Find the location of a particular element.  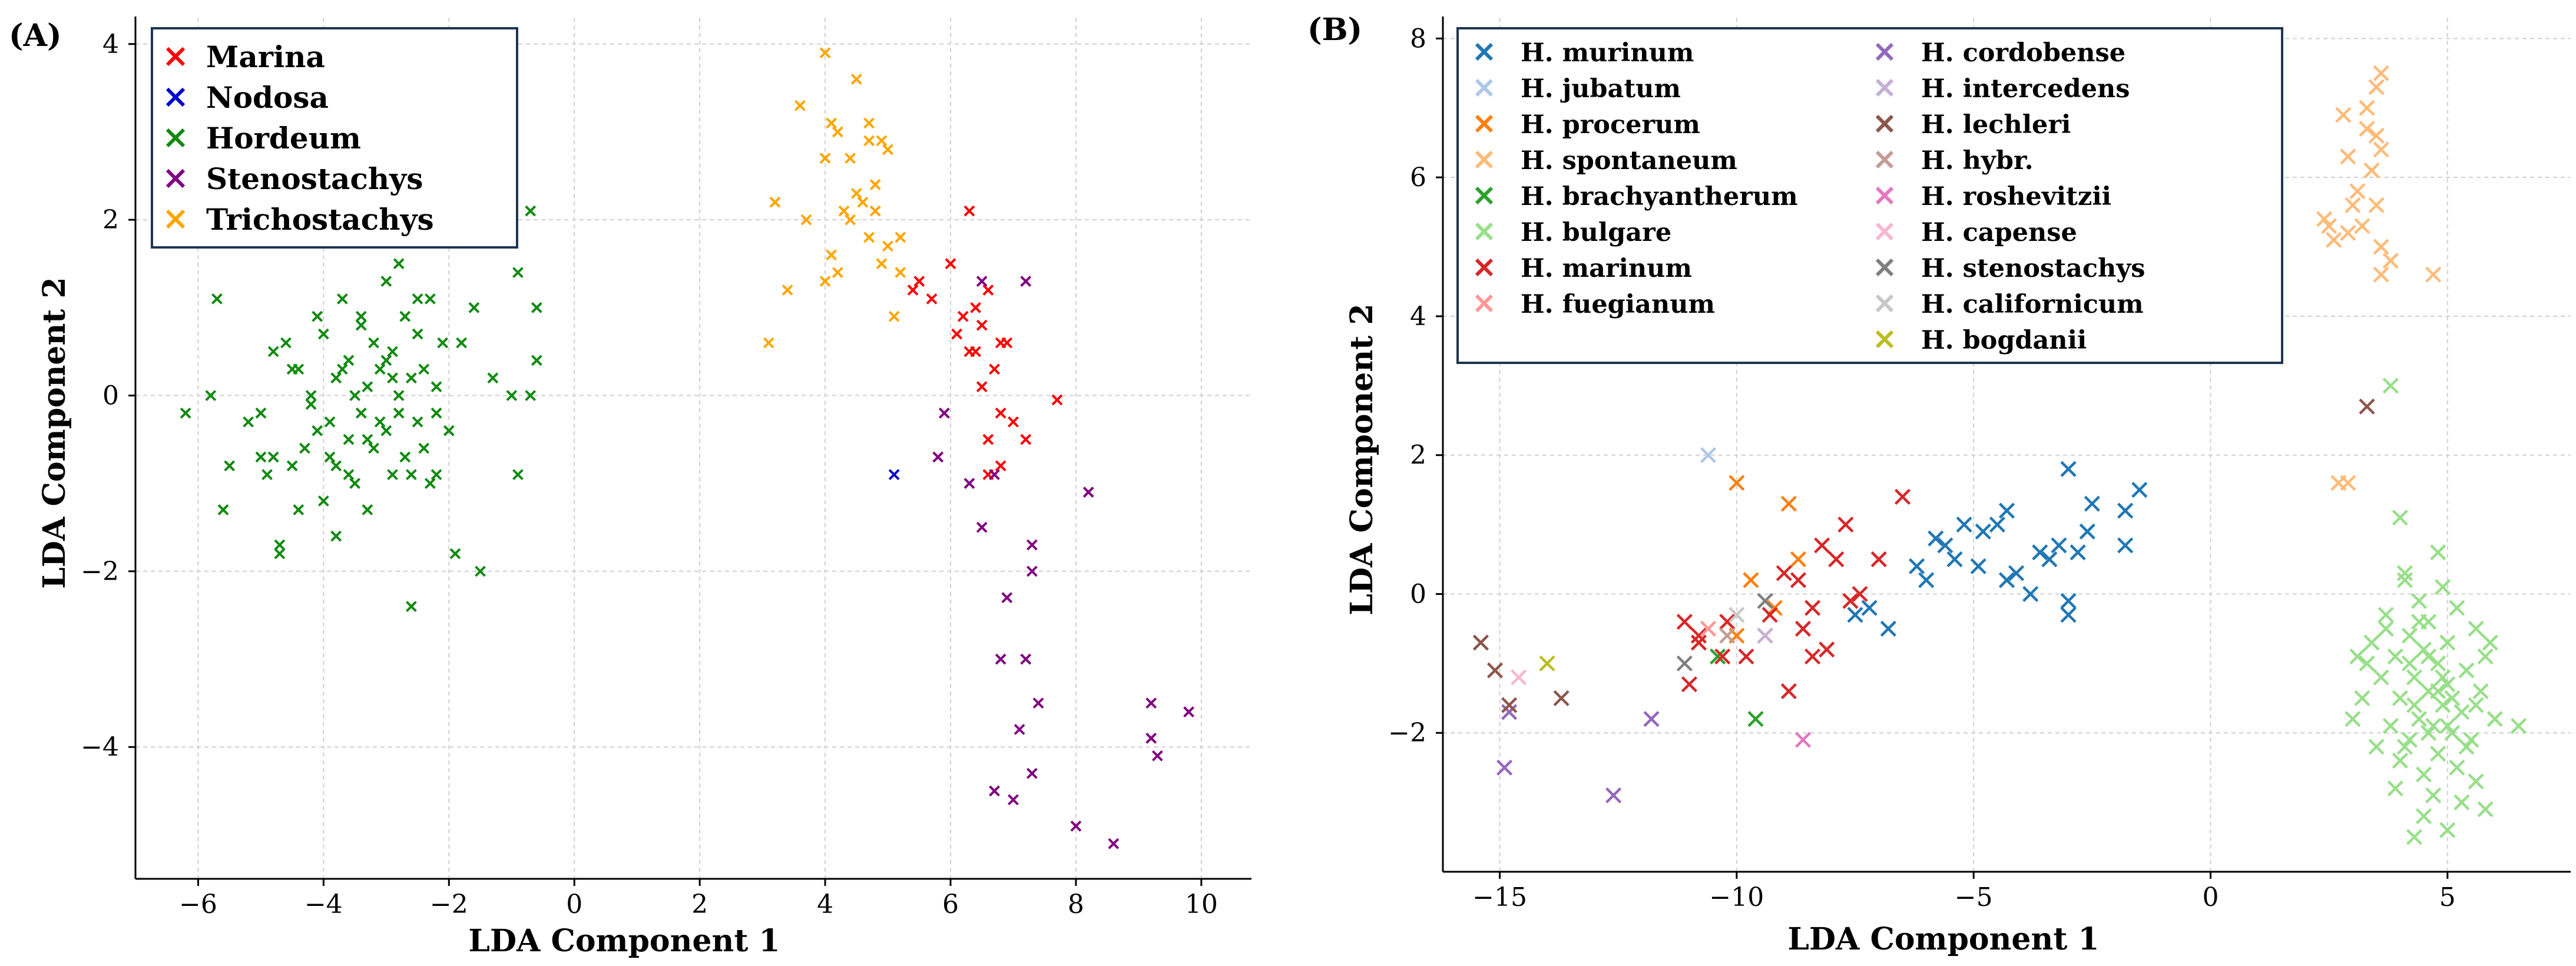

panel-b-y-tick-label-0: −2 is located at coordinates (1407, 733).